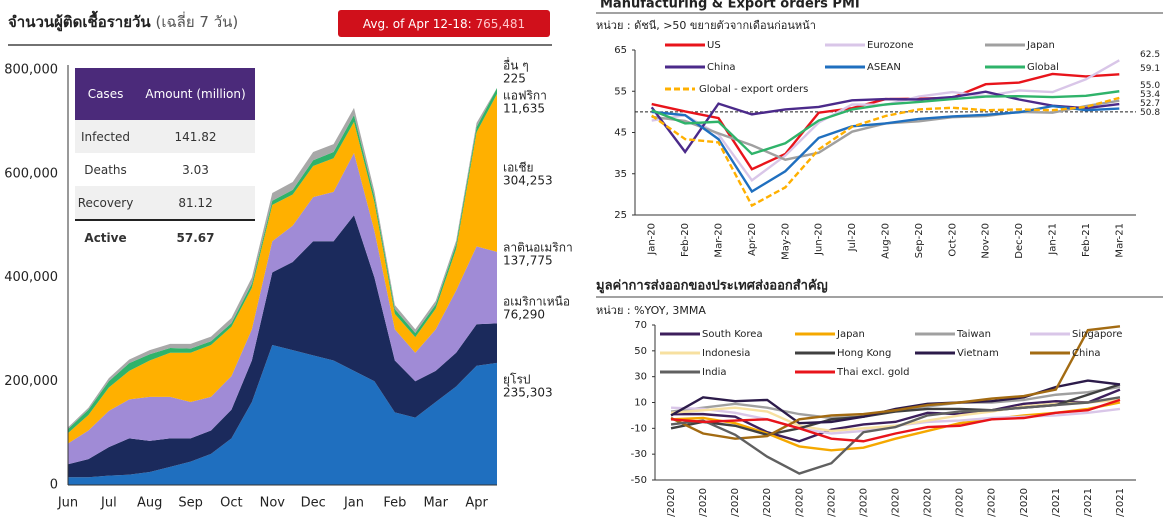  Describe the element at coordinates (712, 286) in the screenshot. I see `export-title: มูลค่าการส่งออกของประเทศส่งออกสำคัญ` at that location.